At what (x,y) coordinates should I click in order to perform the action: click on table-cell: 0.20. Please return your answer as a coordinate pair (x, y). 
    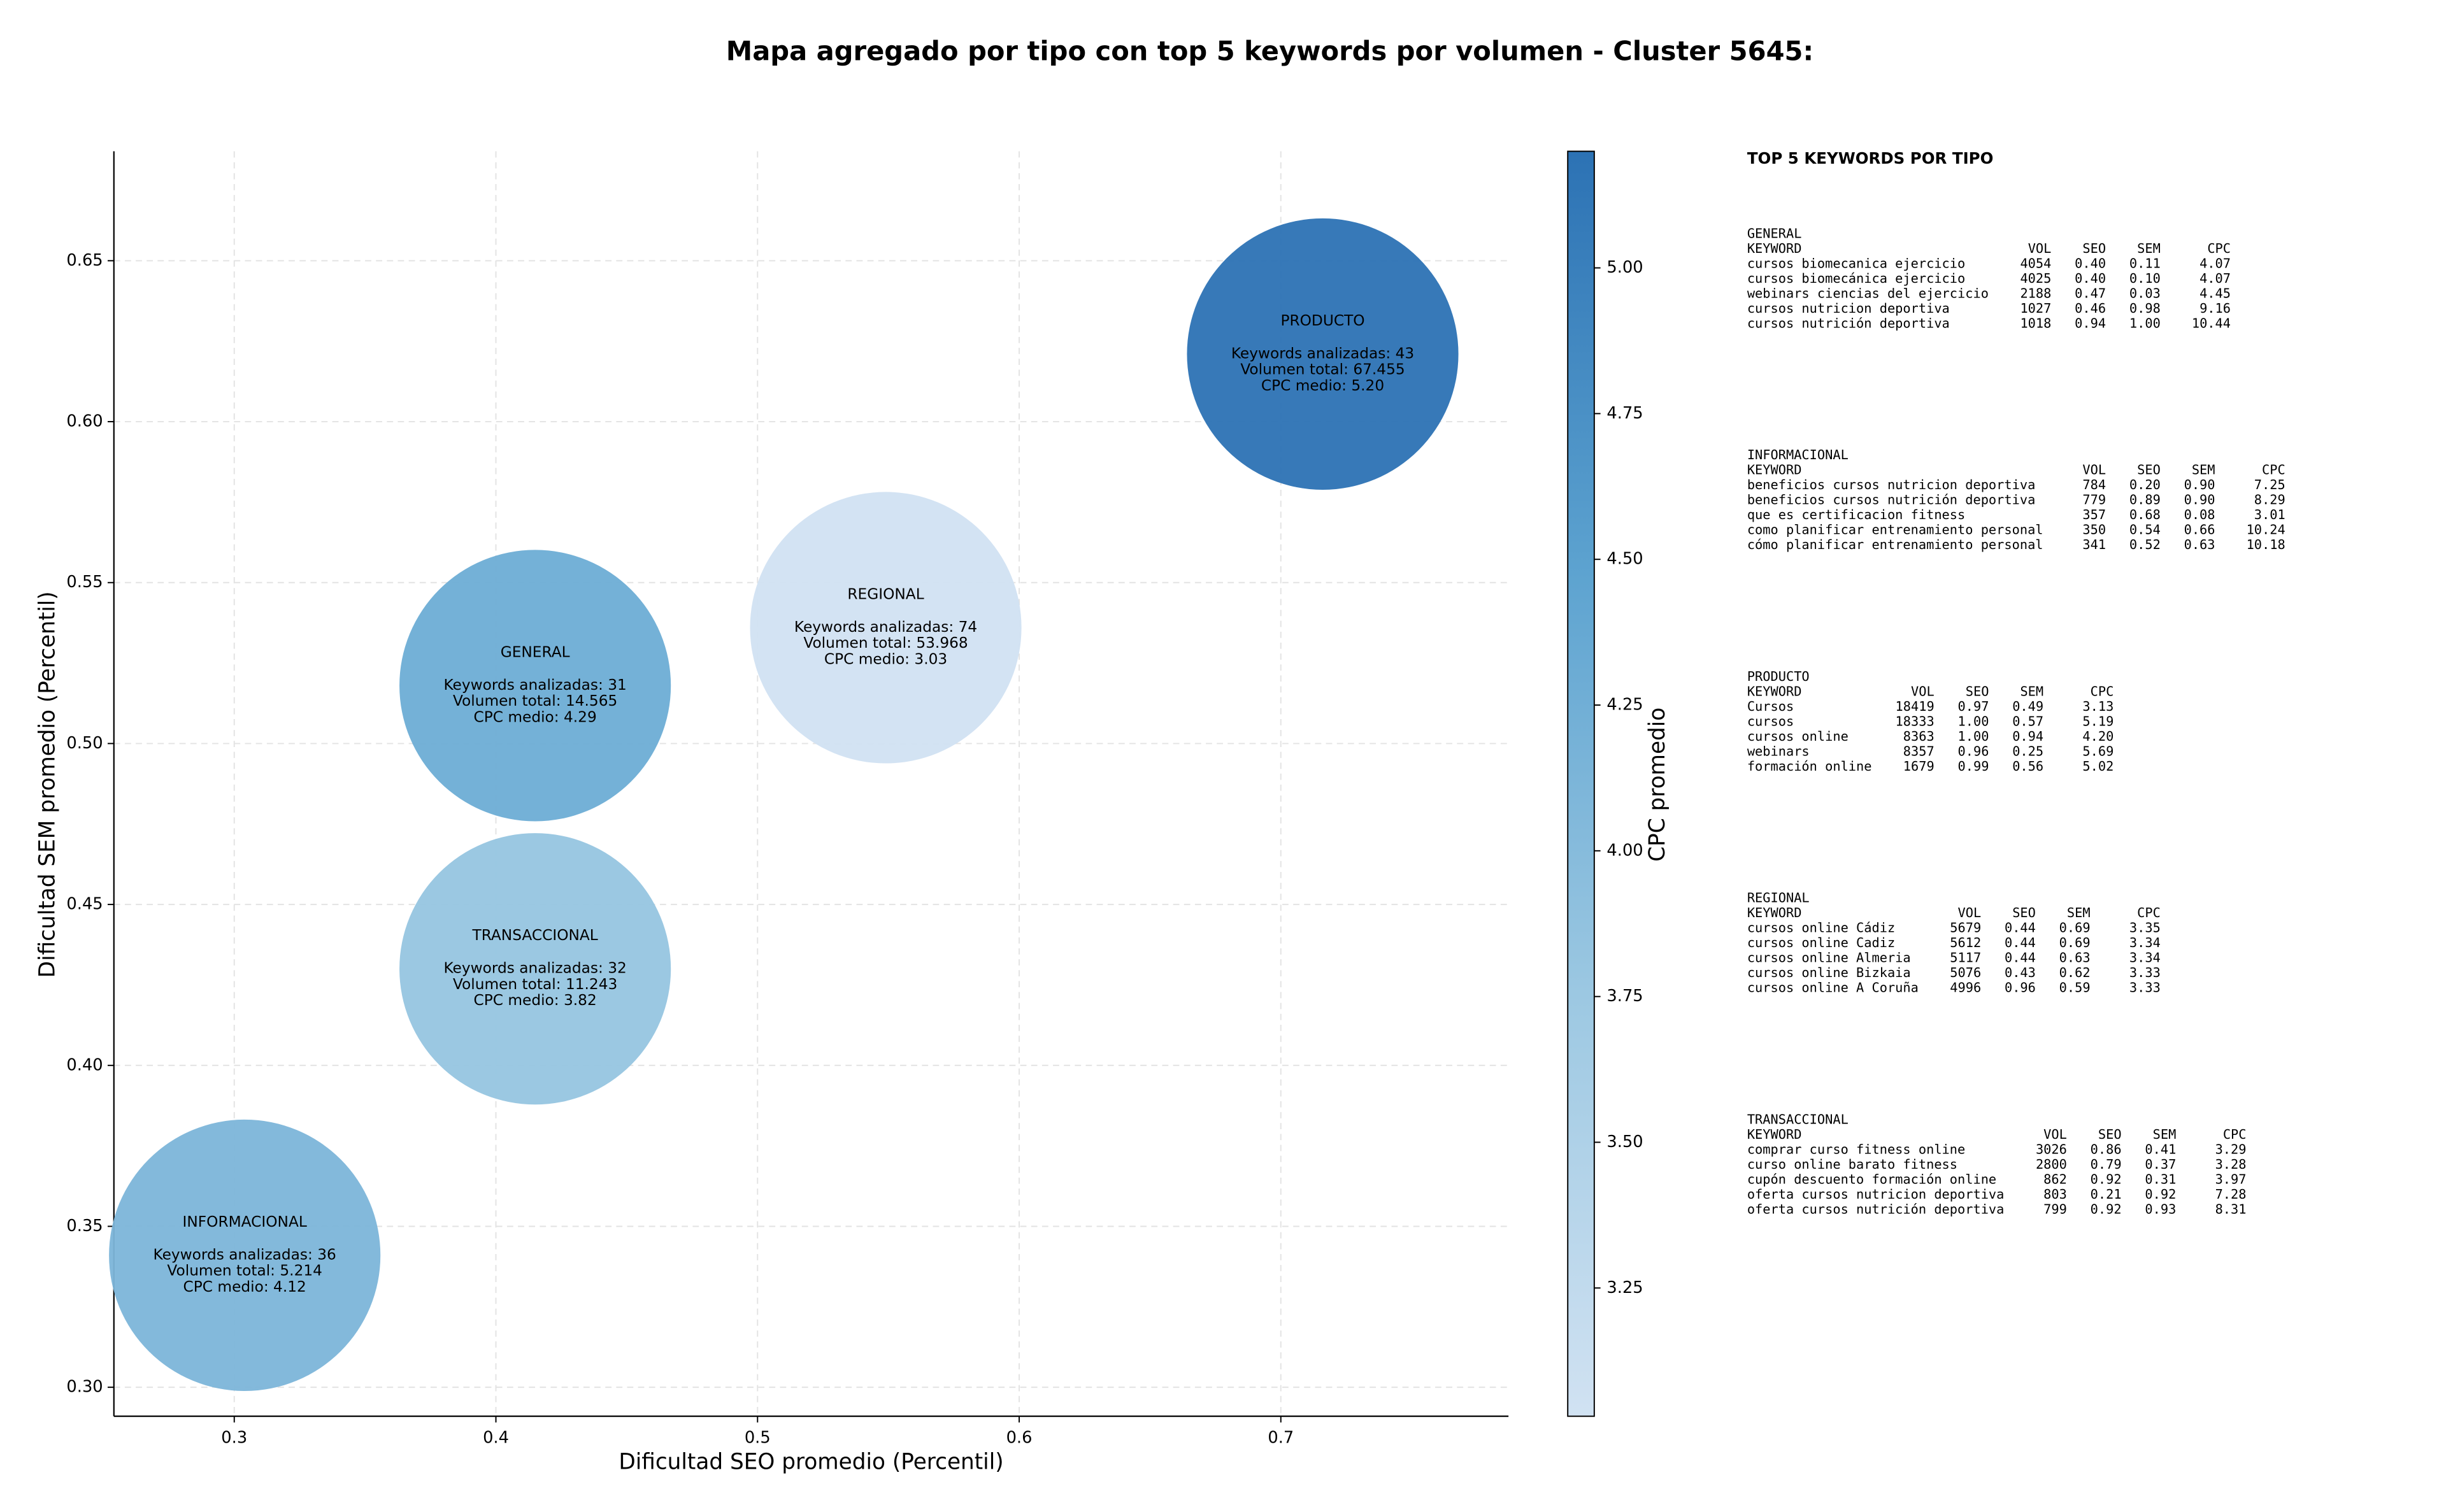
    Looking at the image, I should click on (2145, 484).